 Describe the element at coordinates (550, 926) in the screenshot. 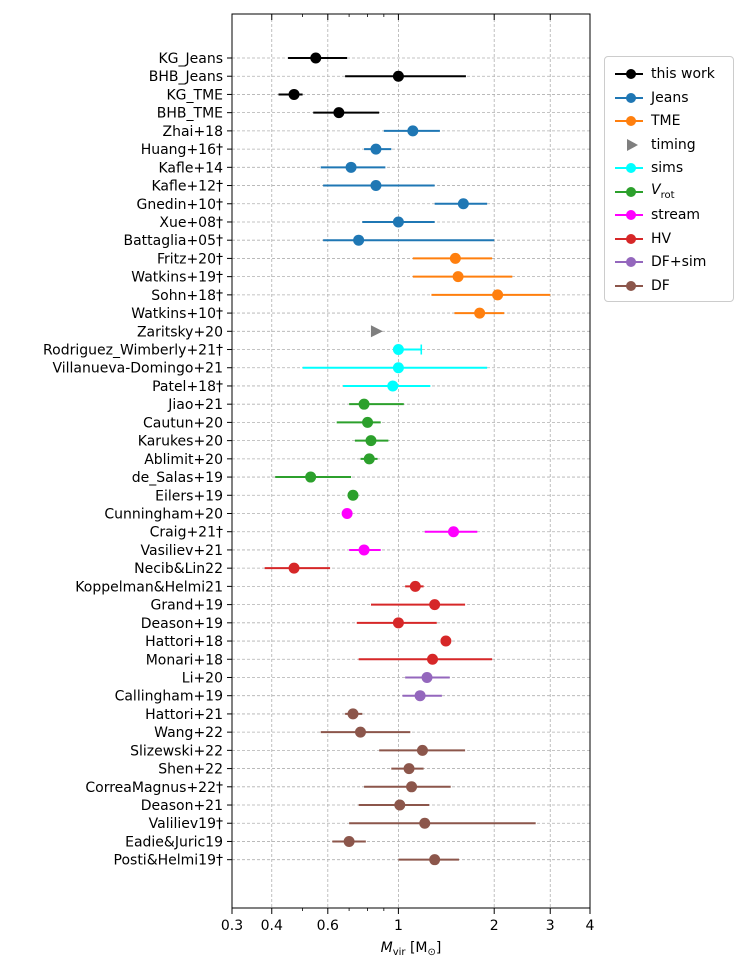

I see `x-tick-label: 3` at that location.